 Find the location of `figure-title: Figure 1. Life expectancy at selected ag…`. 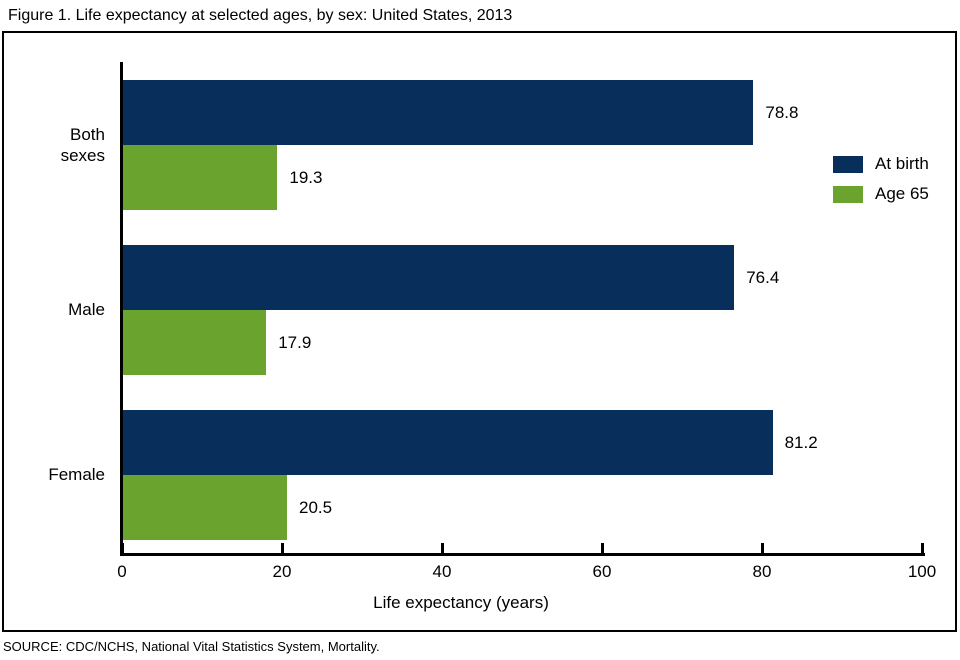

figure-title: Figure 1. Life expectancy at selected ag… is located at coordinates (260, 15).